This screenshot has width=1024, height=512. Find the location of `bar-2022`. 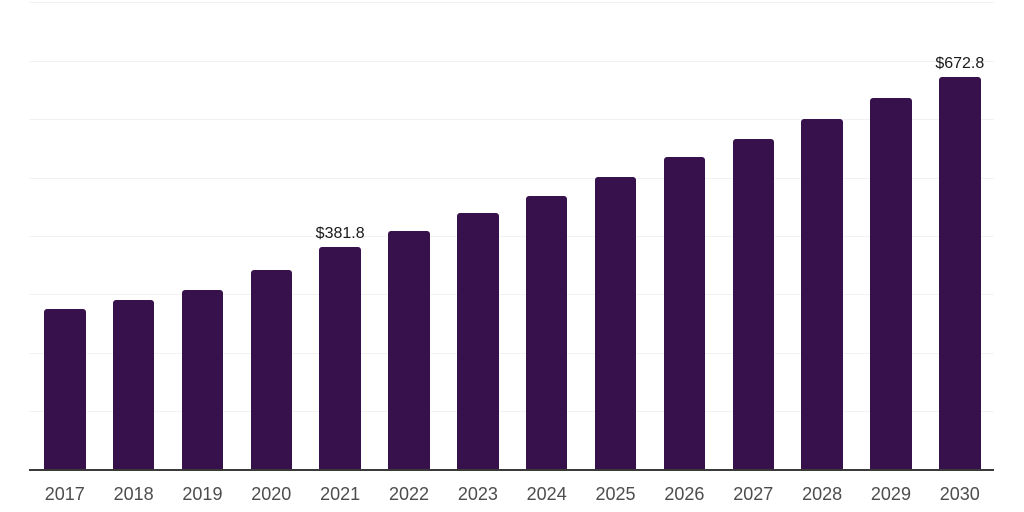

bar-2022 is located at coordinates (409, 350).